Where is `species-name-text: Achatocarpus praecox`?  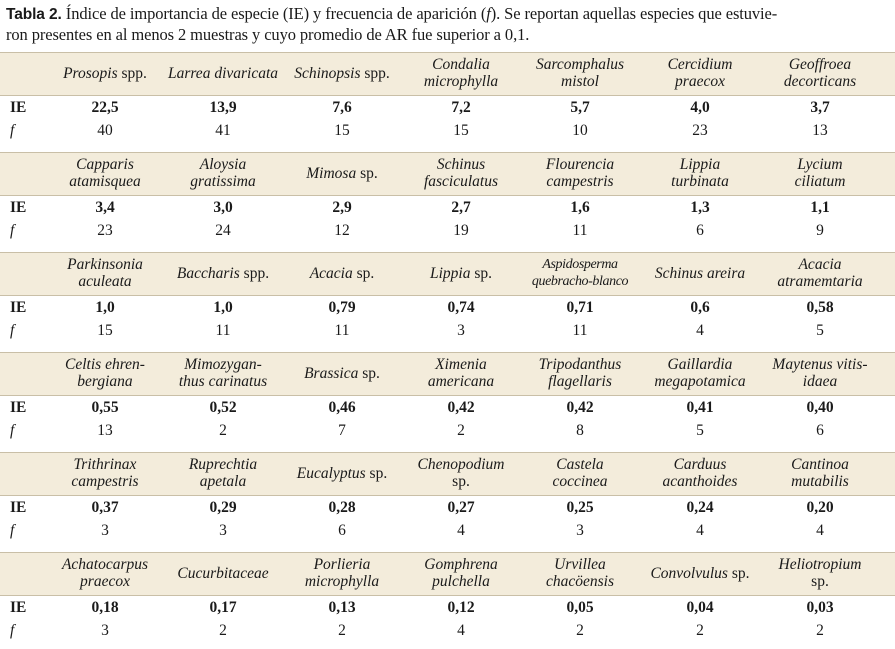
species-name-text: Achatocarpus praecox is located at coordinates (105, 573).